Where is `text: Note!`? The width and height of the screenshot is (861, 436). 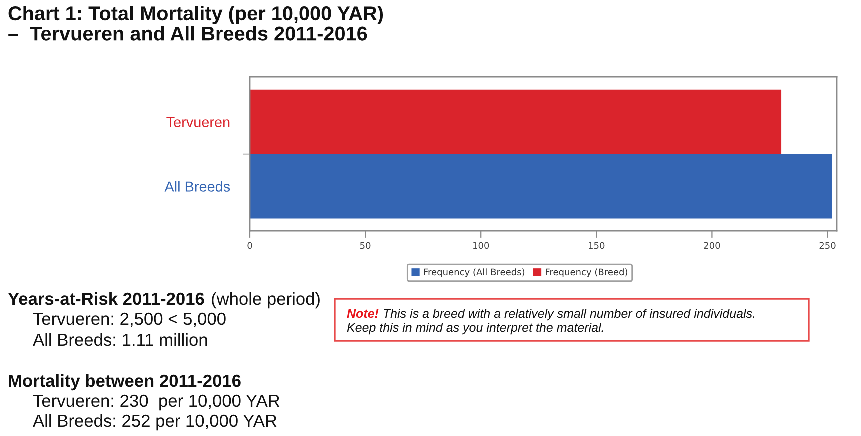
text: Note! is located at coordinates (363, 313).